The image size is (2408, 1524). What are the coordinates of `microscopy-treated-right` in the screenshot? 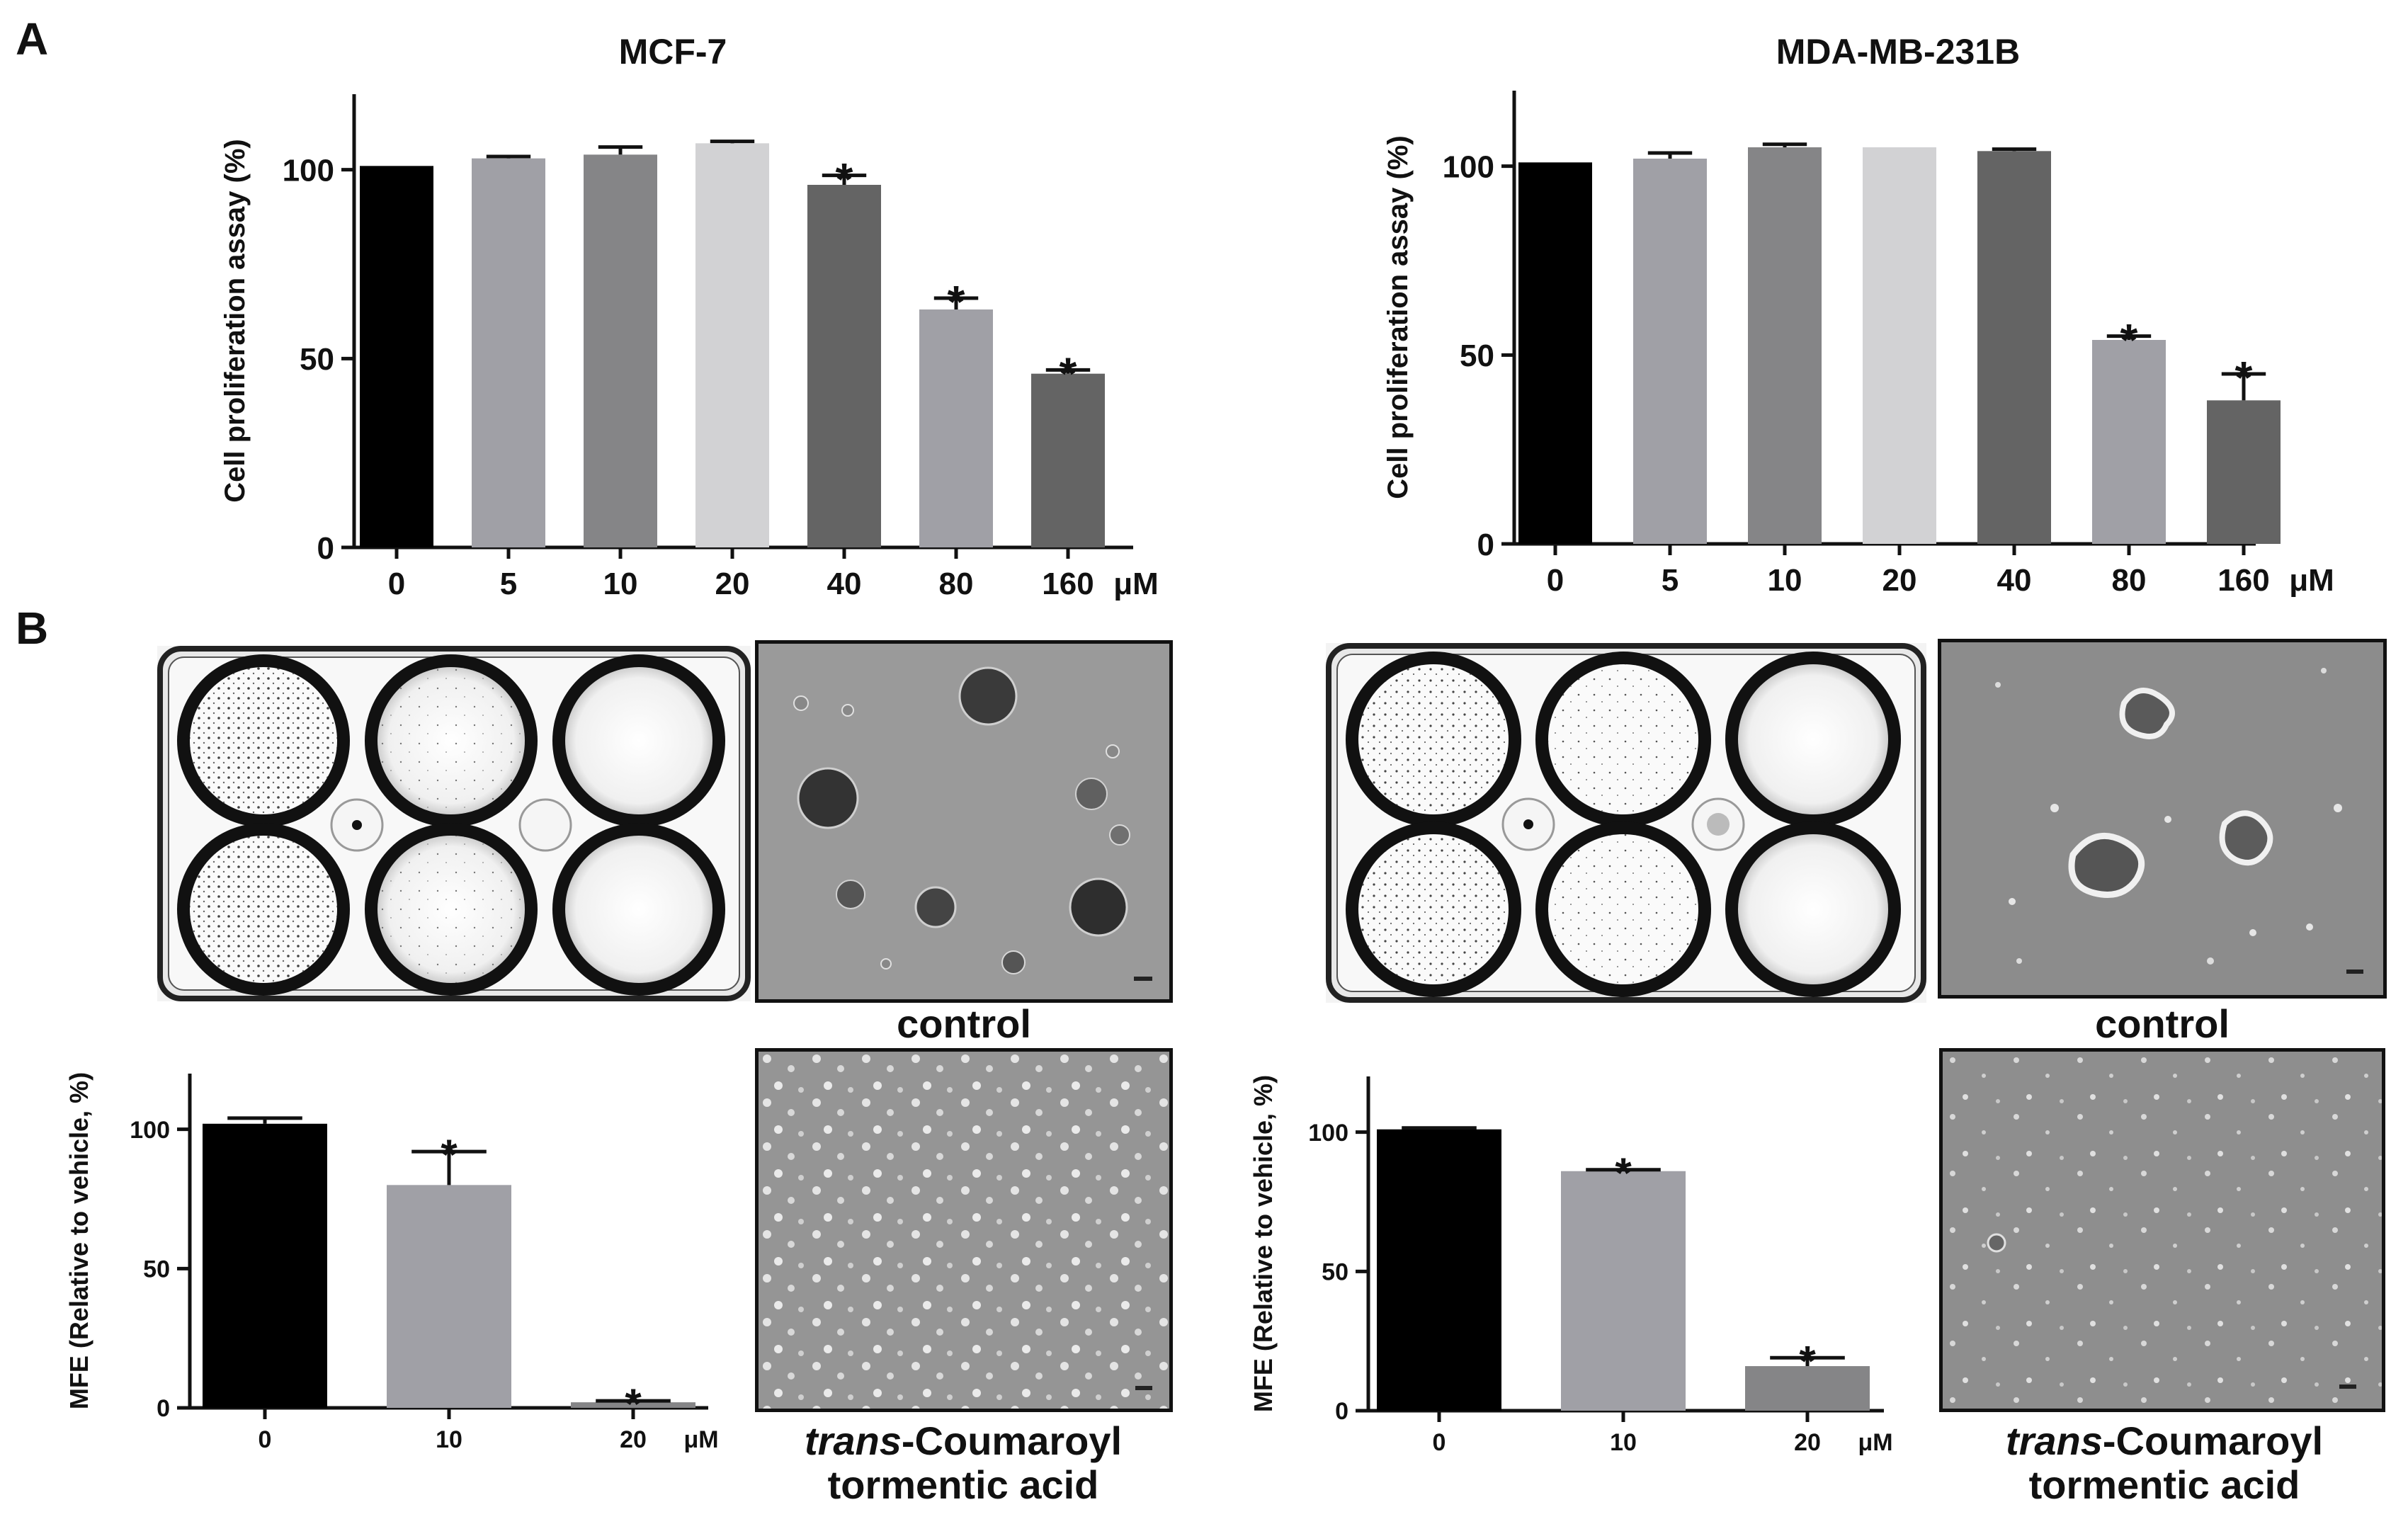 It's located at (2162, 1230).